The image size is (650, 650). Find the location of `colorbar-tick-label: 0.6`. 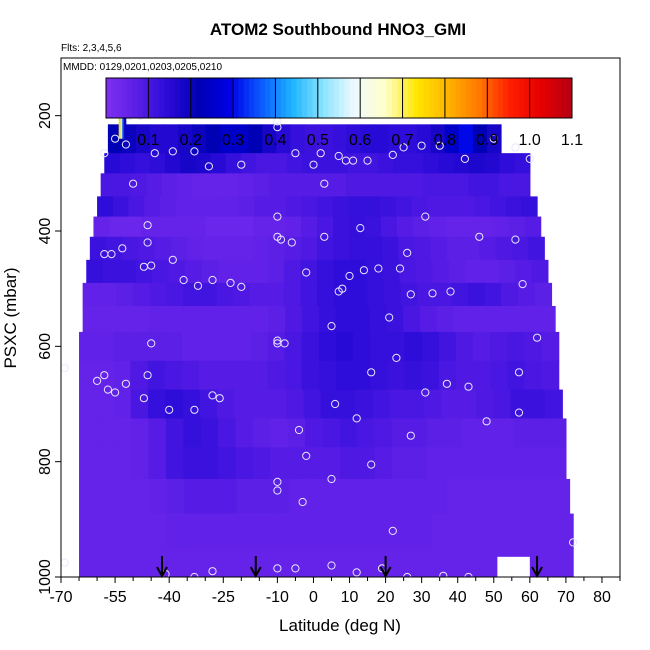

colorbar-tick-label: 0.6 is located at coordinates (360, 140).